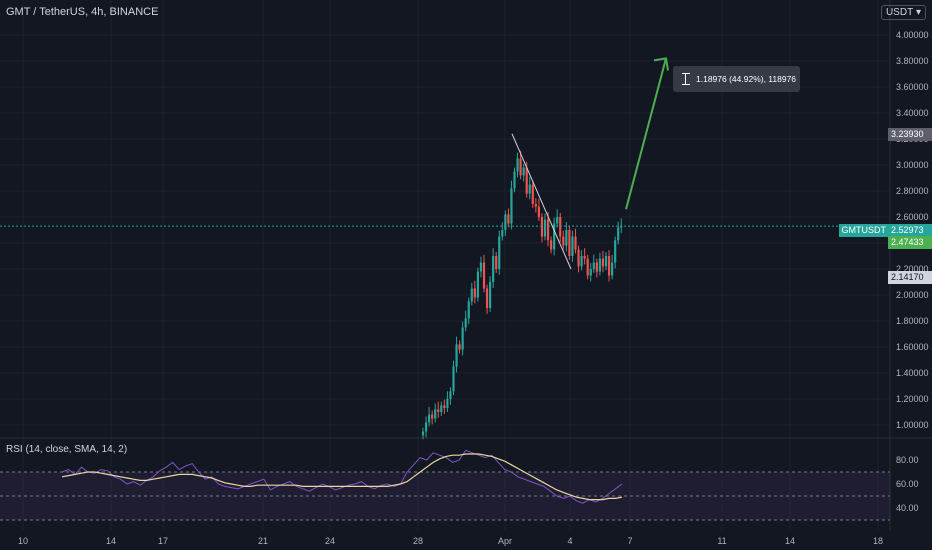 This screenshot has height=550, width=932. I want to click on x-tick-label: 14, so click(111, 541).